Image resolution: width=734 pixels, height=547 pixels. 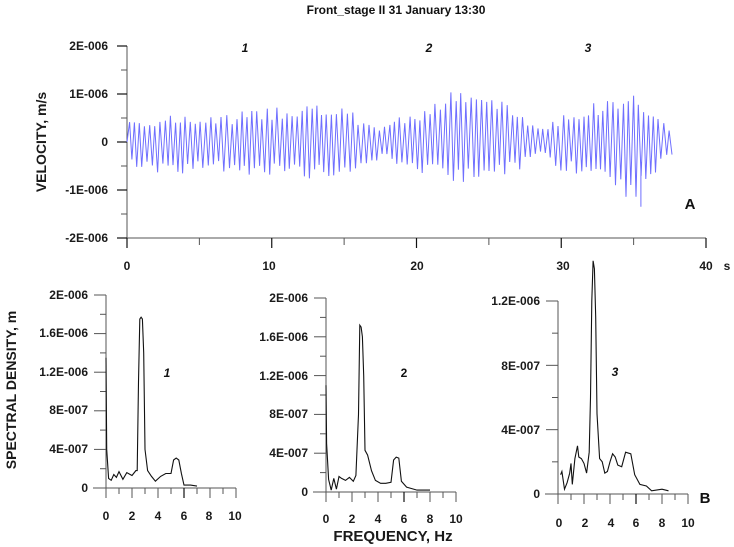 What do you see at coordinates (429, 48) in the screenshot?
I see `segment-label: 2` at bounding box center [429, 48].